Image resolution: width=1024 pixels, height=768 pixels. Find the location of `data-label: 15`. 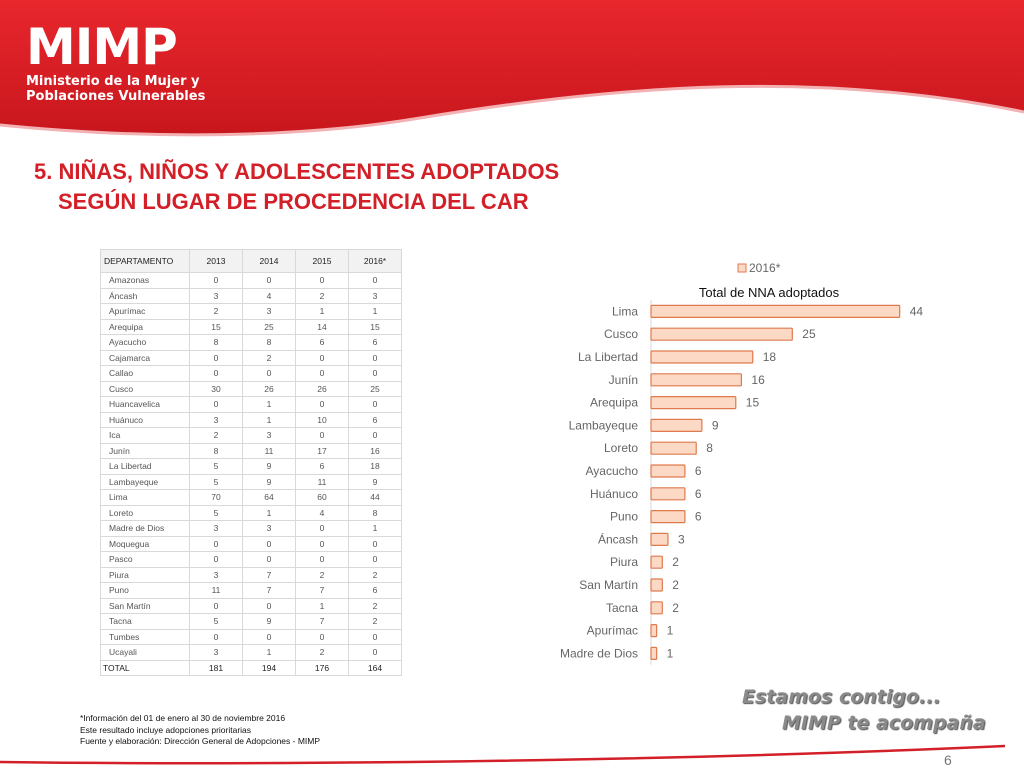

data-label: 15 is located at coordinates (753, 403).